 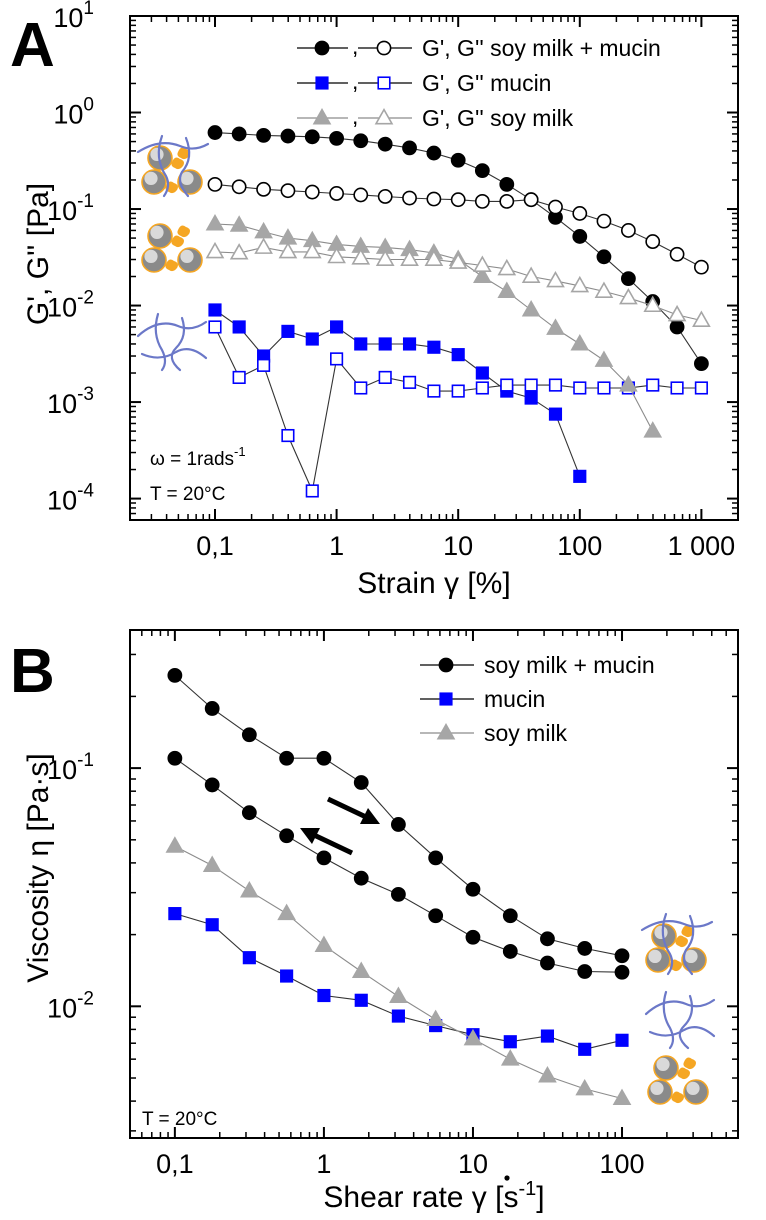 I want to click on y-tick-exponent: 1, so click(x=88, y=9).